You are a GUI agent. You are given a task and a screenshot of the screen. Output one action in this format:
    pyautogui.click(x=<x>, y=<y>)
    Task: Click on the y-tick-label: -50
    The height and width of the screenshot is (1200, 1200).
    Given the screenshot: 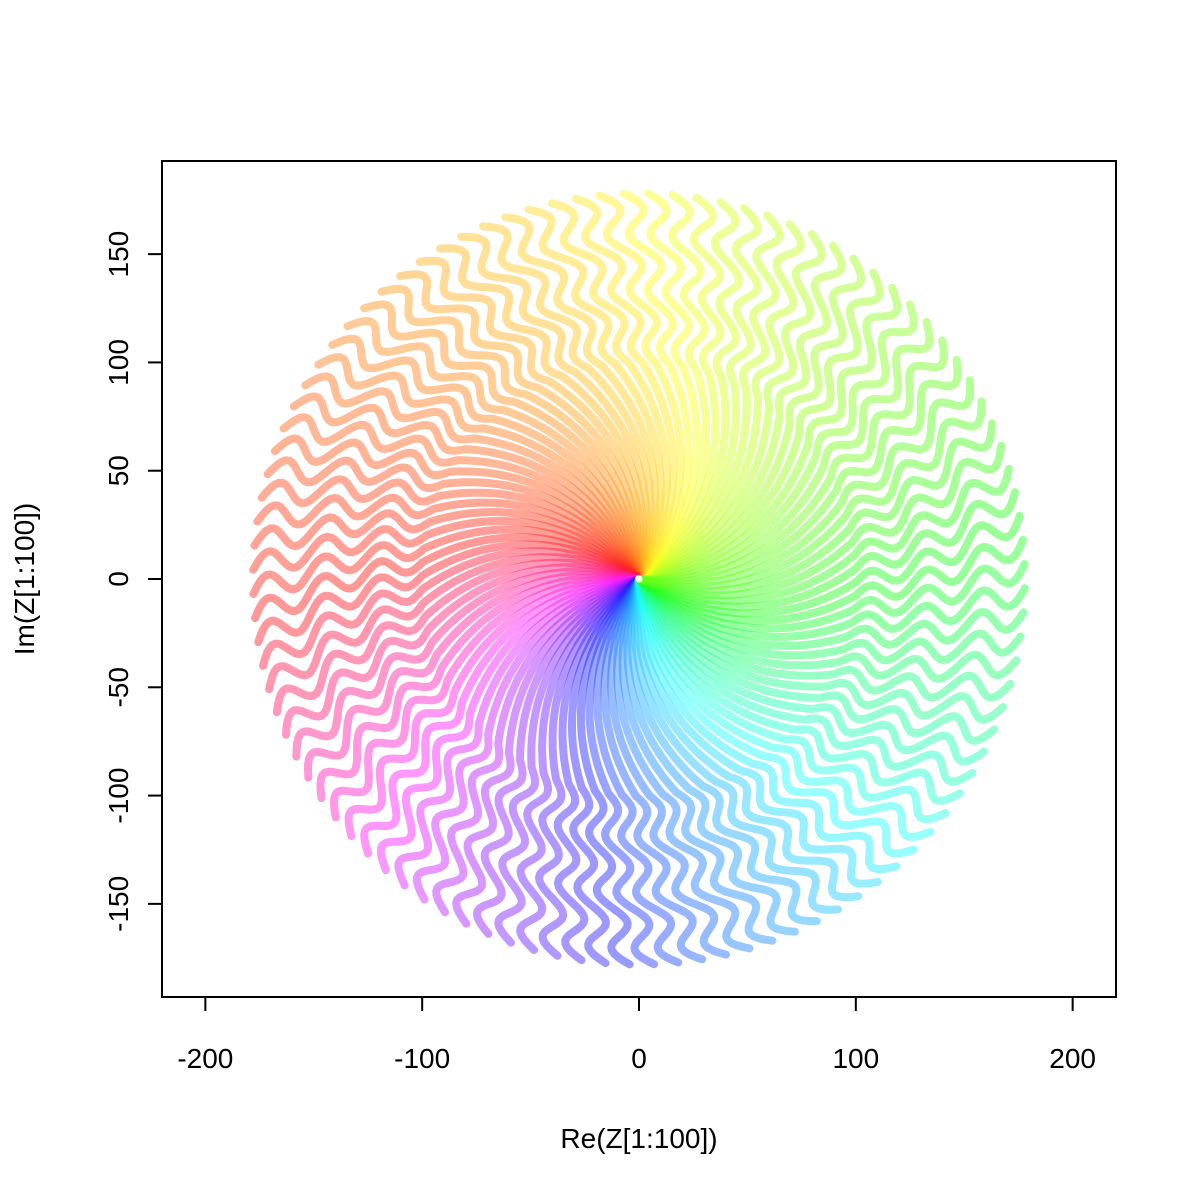 What is the action you would take?
    pyautogui.click(x=118, y=687)
    